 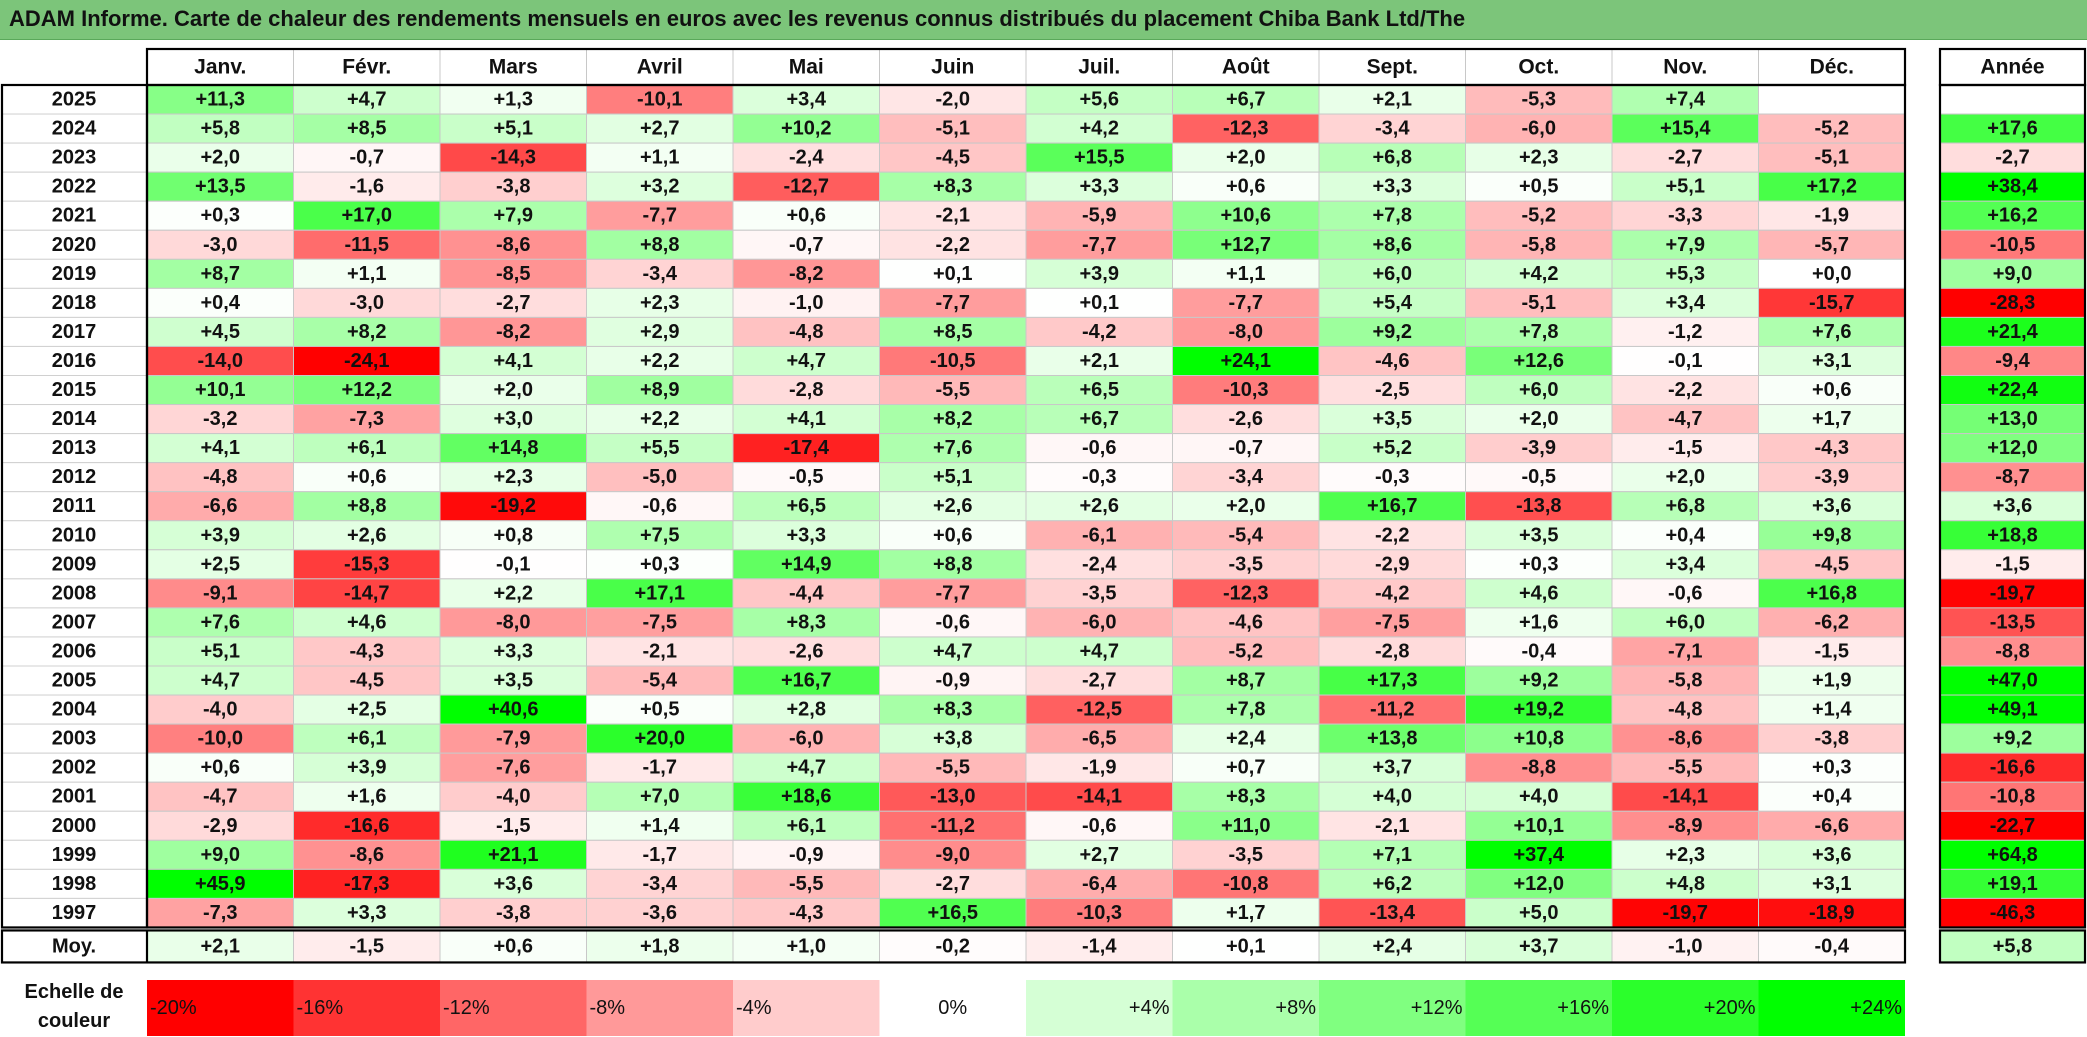 I want to click on heatmap-cell-value: +8,3, so click(x=806, y=622).